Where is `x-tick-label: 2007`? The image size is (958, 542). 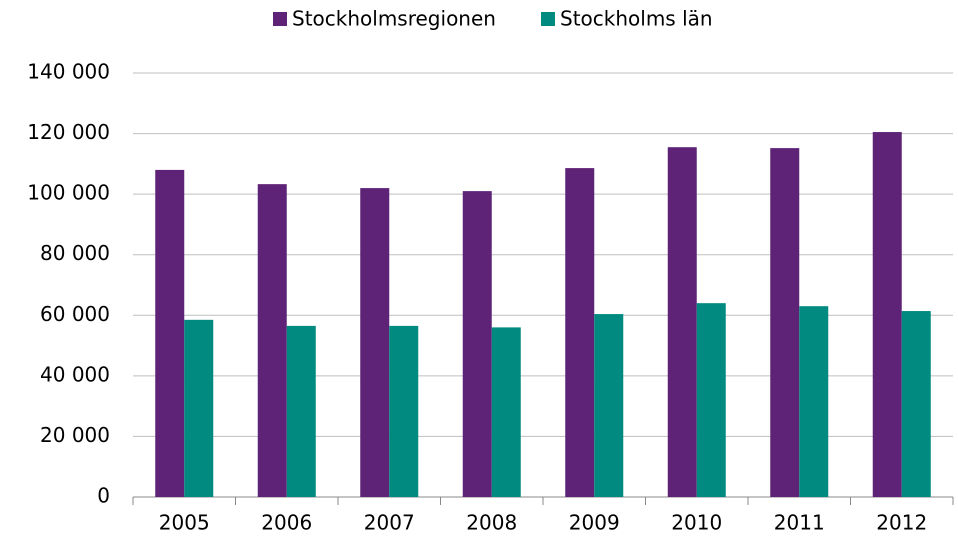
x-tick-label: 2007 is located at coordinates (389, 523).